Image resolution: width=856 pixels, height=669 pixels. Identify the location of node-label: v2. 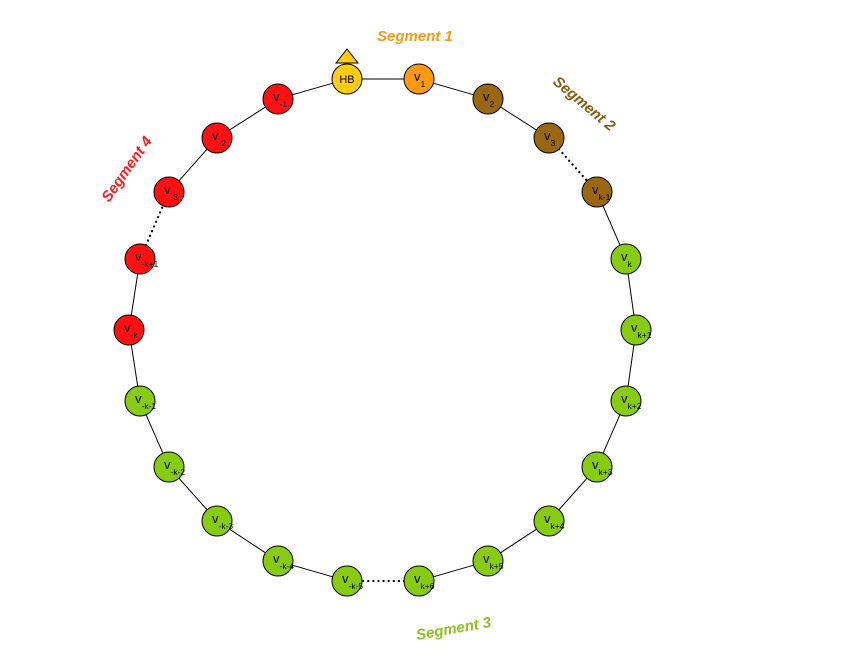
(489, 99).